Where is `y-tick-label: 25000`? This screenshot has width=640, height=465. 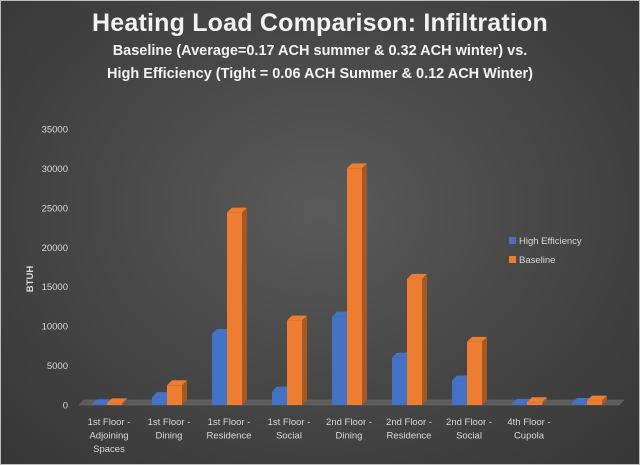 y-tick-label: 25000 is located at coordinates (55, 208).